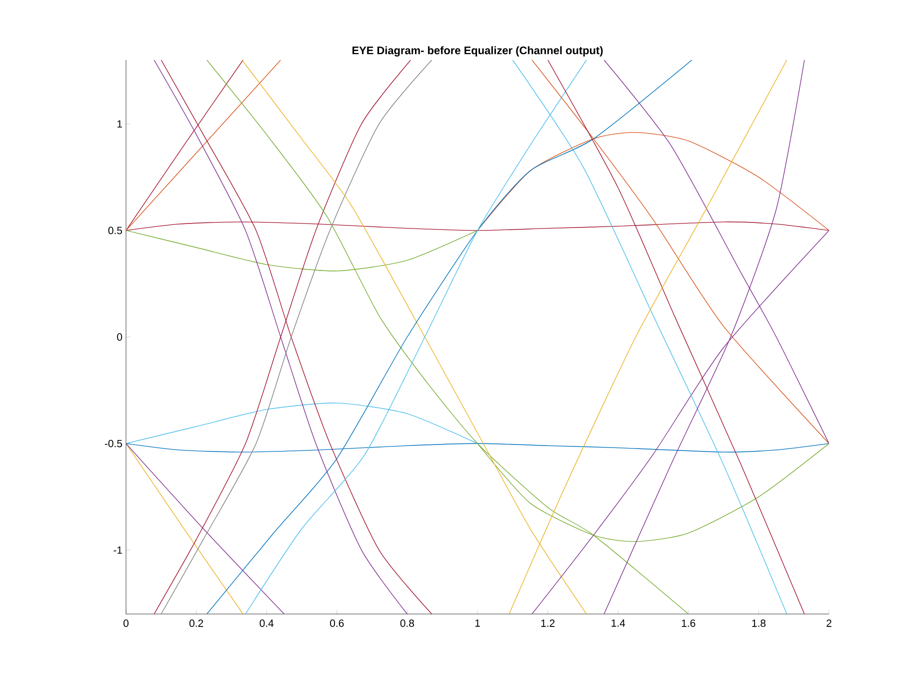  Describe the element at coordinates (829, 623) in the screenshot. I see `x-tick-label: 2` at that location.